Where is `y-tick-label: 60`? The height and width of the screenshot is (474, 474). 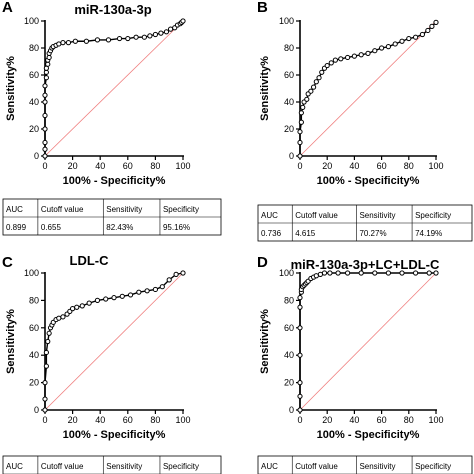 y-tick-label: 60 is located at coordinates (289, 328).